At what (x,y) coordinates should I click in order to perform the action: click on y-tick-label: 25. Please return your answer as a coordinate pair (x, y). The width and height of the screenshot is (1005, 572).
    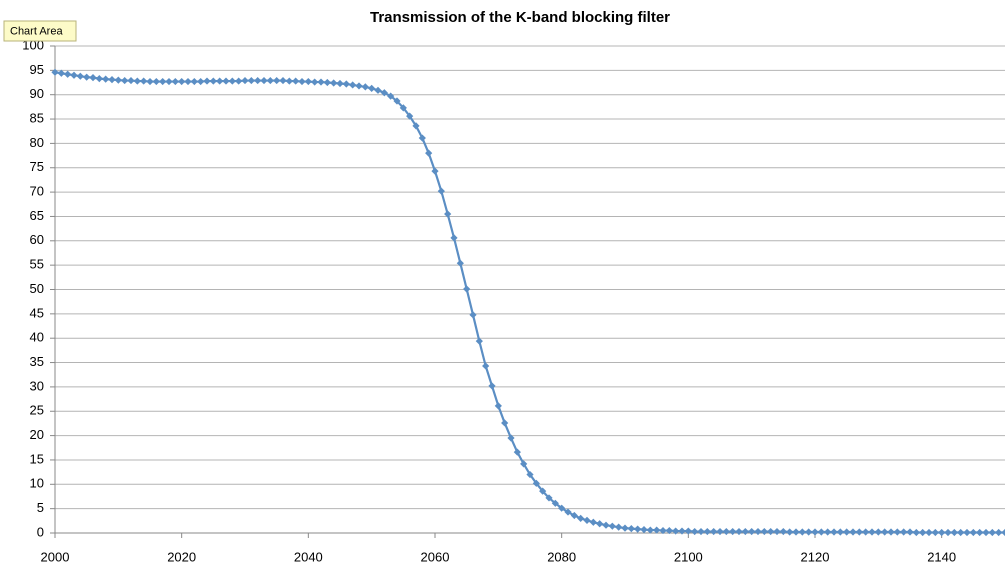
    Looking at the image, I should click on (37, 410).